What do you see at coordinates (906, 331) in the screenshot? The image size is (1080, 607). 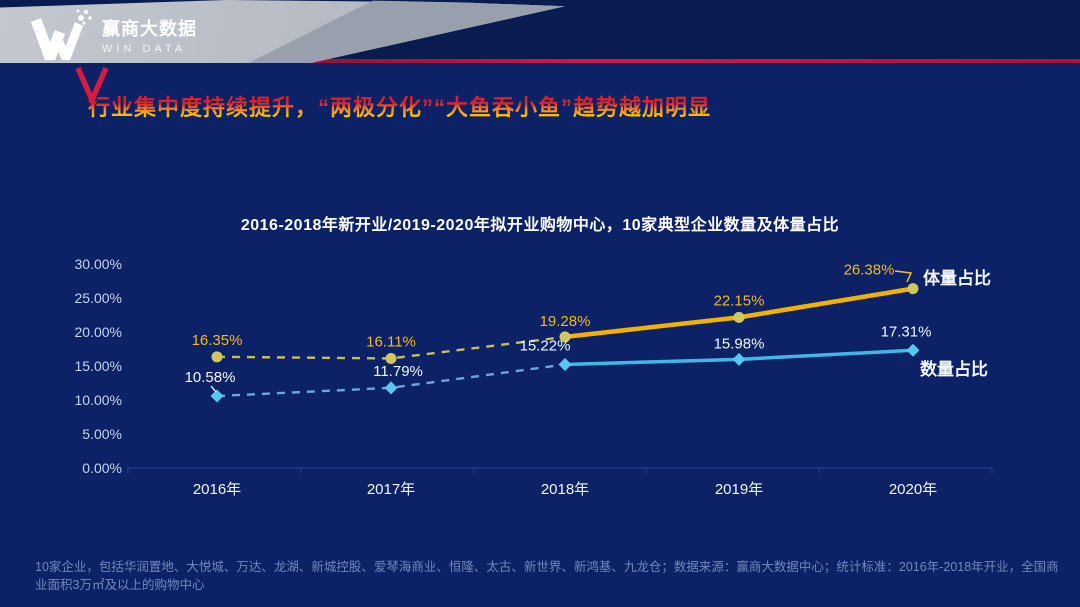 I see `quantity-share-data-label: 17.31%` at bounding box center [906, 331].